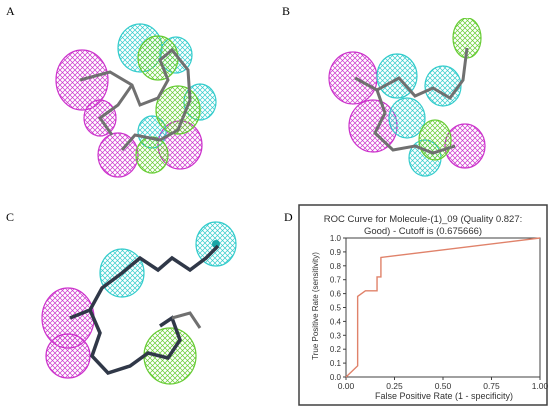  Describe the element at coordinates (315, 306) in the screenshot. I see `y-axis-label: True Positive Rate (sensitivity)` at that location.